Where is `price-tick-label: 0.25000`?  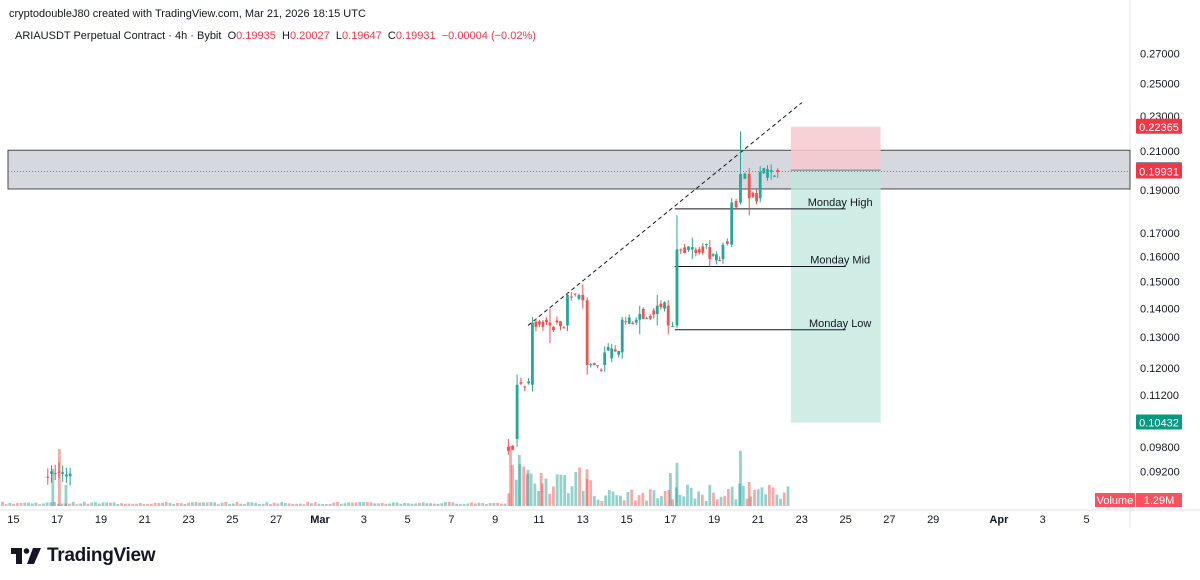
price-tick-label: 0.25000 is located at coordinates (1160, 85).